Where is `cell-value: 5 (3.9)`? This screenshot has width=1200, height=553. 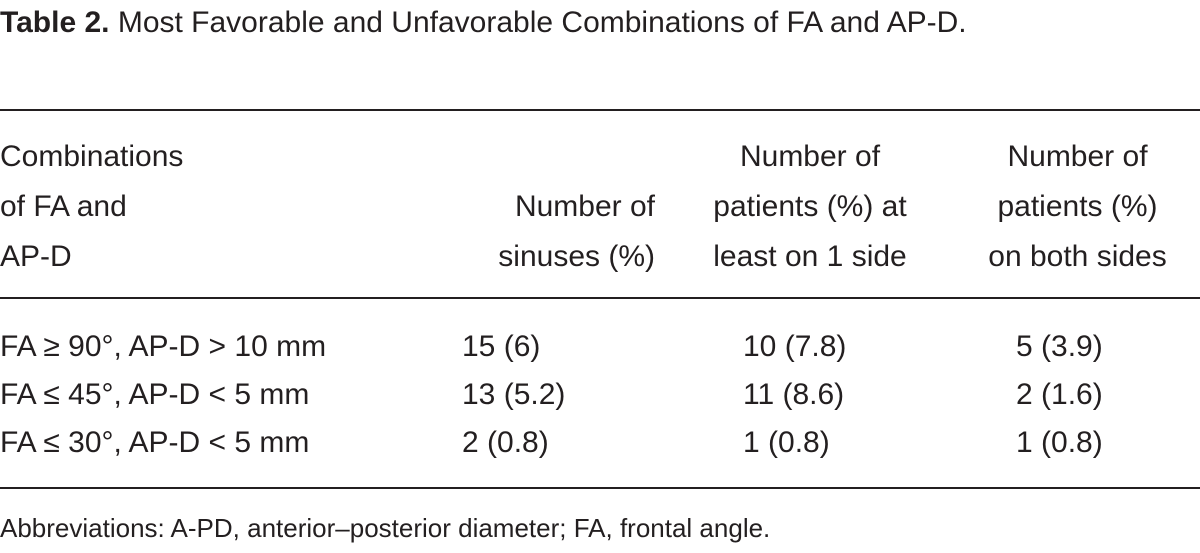 cell-value: 5 (3.9) is located at coordinates (1059, 346).